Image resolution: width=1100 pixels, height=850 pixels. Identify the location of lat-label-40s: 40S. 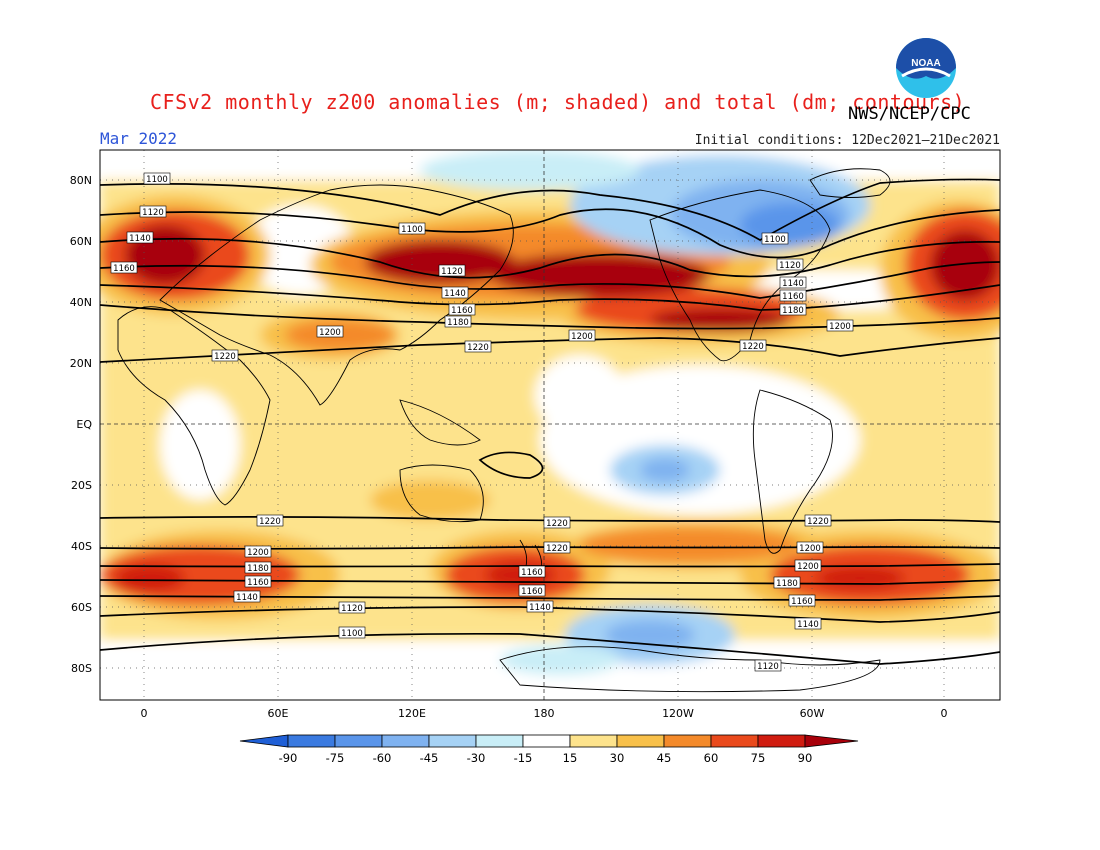
(81, 546).